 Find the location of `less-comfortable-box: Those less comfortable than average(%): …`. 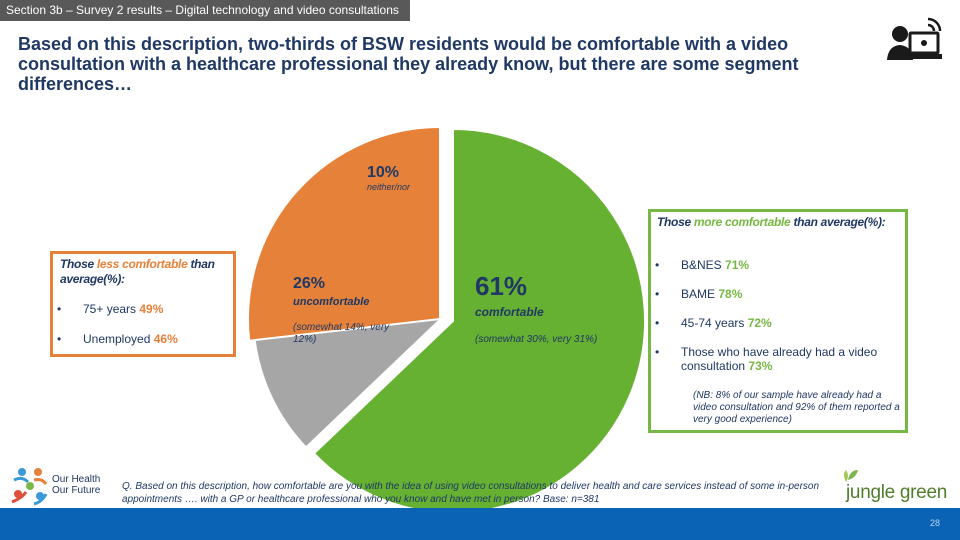

less-comfortable-box: Those less comfortable than average(%): … is located at coordinates (143, 304).